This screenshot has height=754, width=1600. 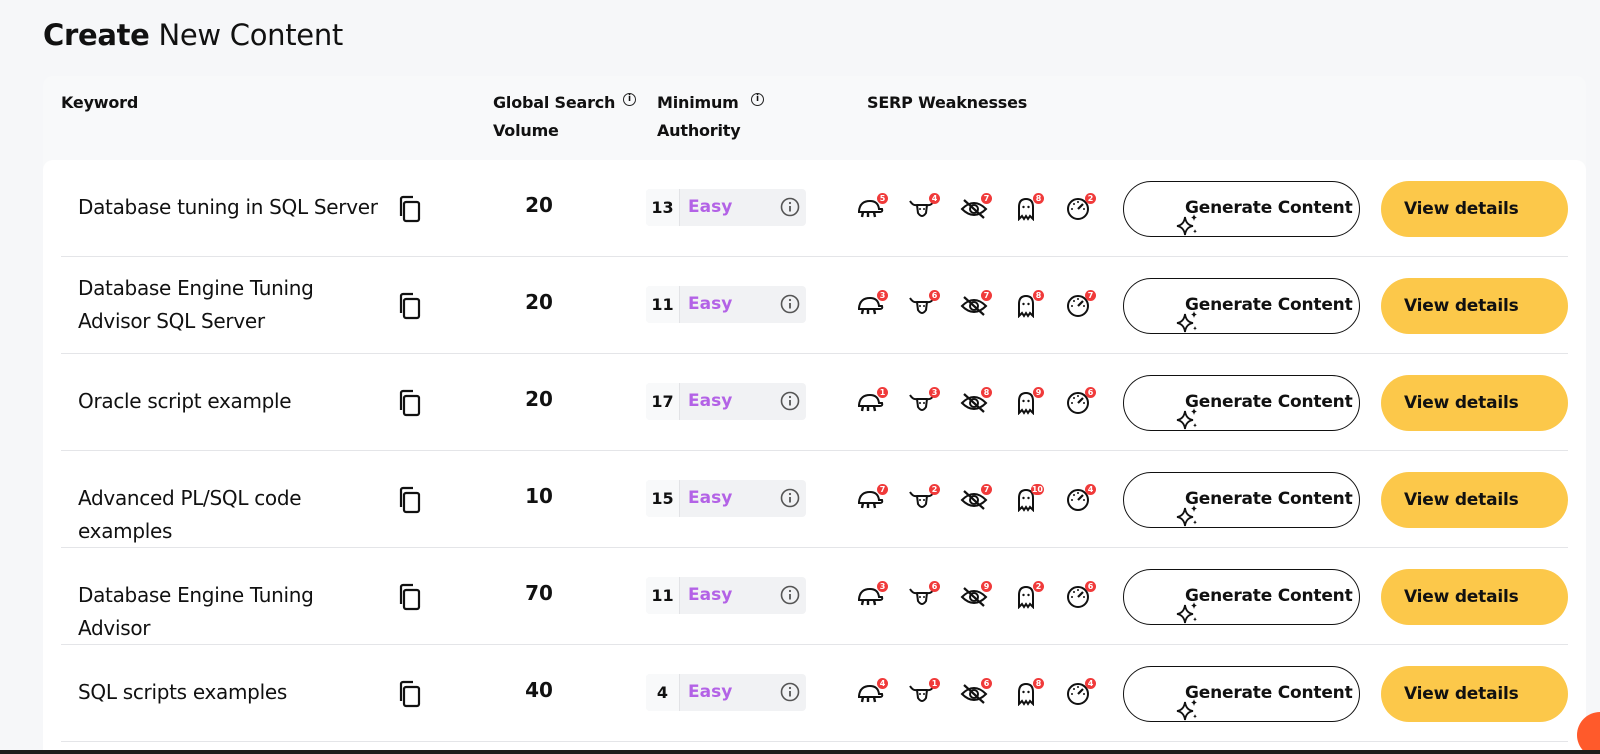 I want to click on search-volume: 10, so click(x=539, y=496).